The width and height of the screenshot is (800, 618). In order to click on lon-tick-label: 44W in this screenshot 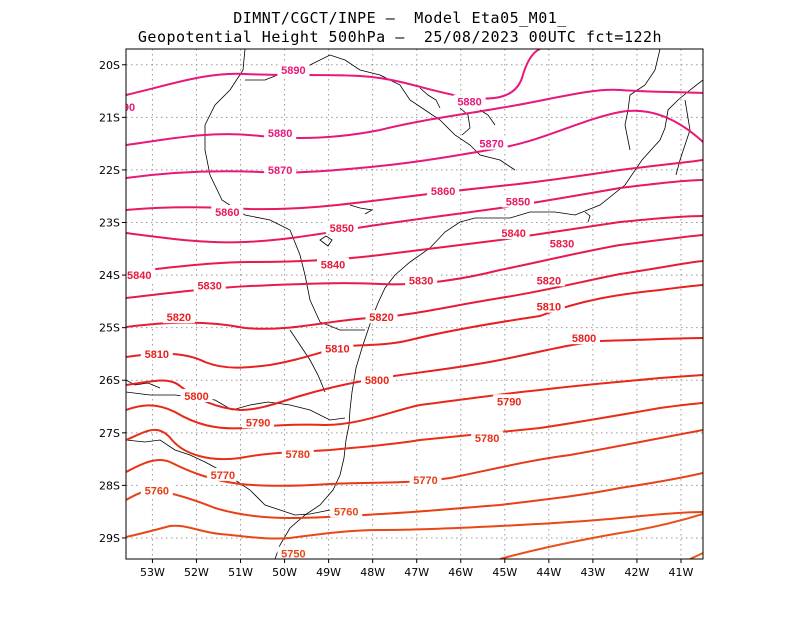, I will do `click(548, 572)`.